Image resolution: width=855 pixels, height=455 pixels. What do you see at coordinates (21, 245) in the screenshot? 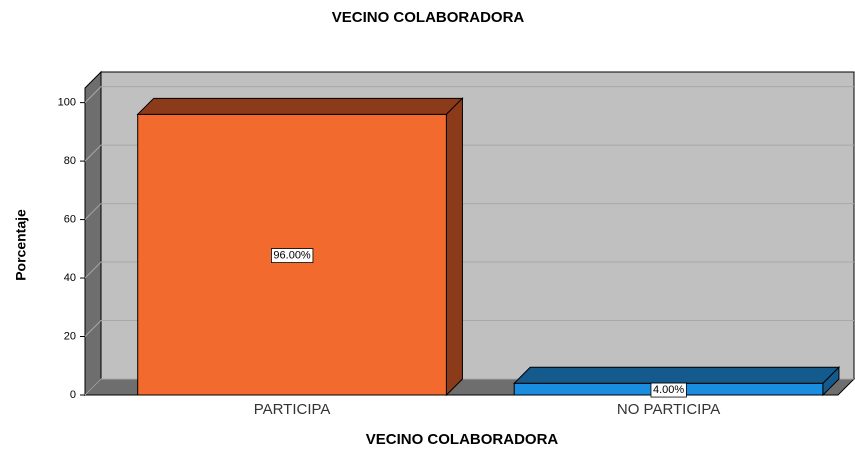
I see `y-axis-label: Porcentaje` at bounding box center [21, 245].